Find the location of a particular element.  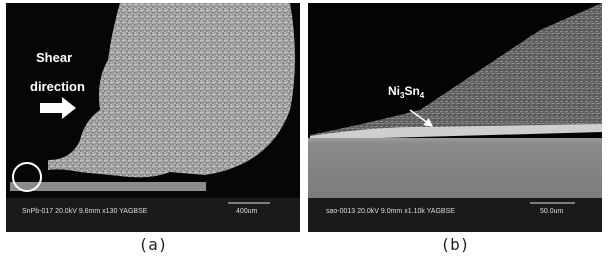

label-part: 3 is located at coordinates (402, 95).